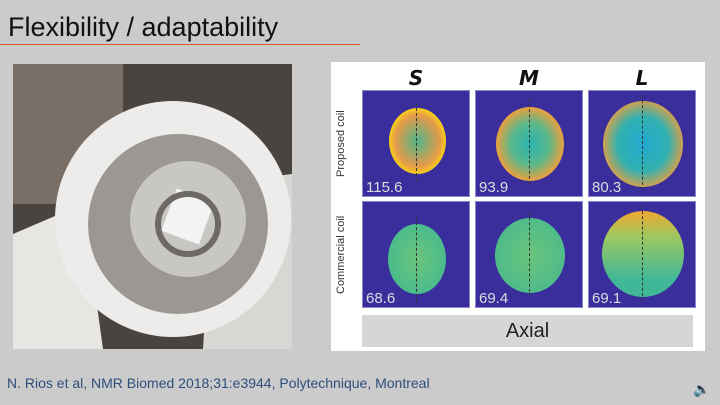  I want to click on column-header-m: M, so click(529, 78).